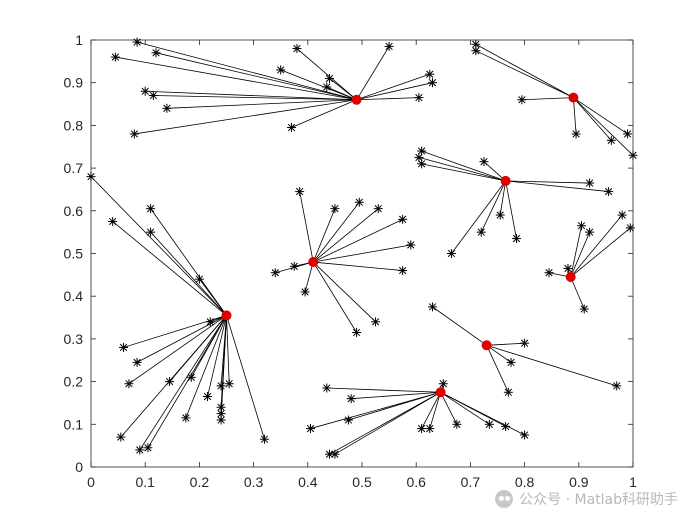  What do you see at coordinates (74, 424) in the screenshot?
I see `y-tick-label: 0.1` at bounding box center [74, 424].